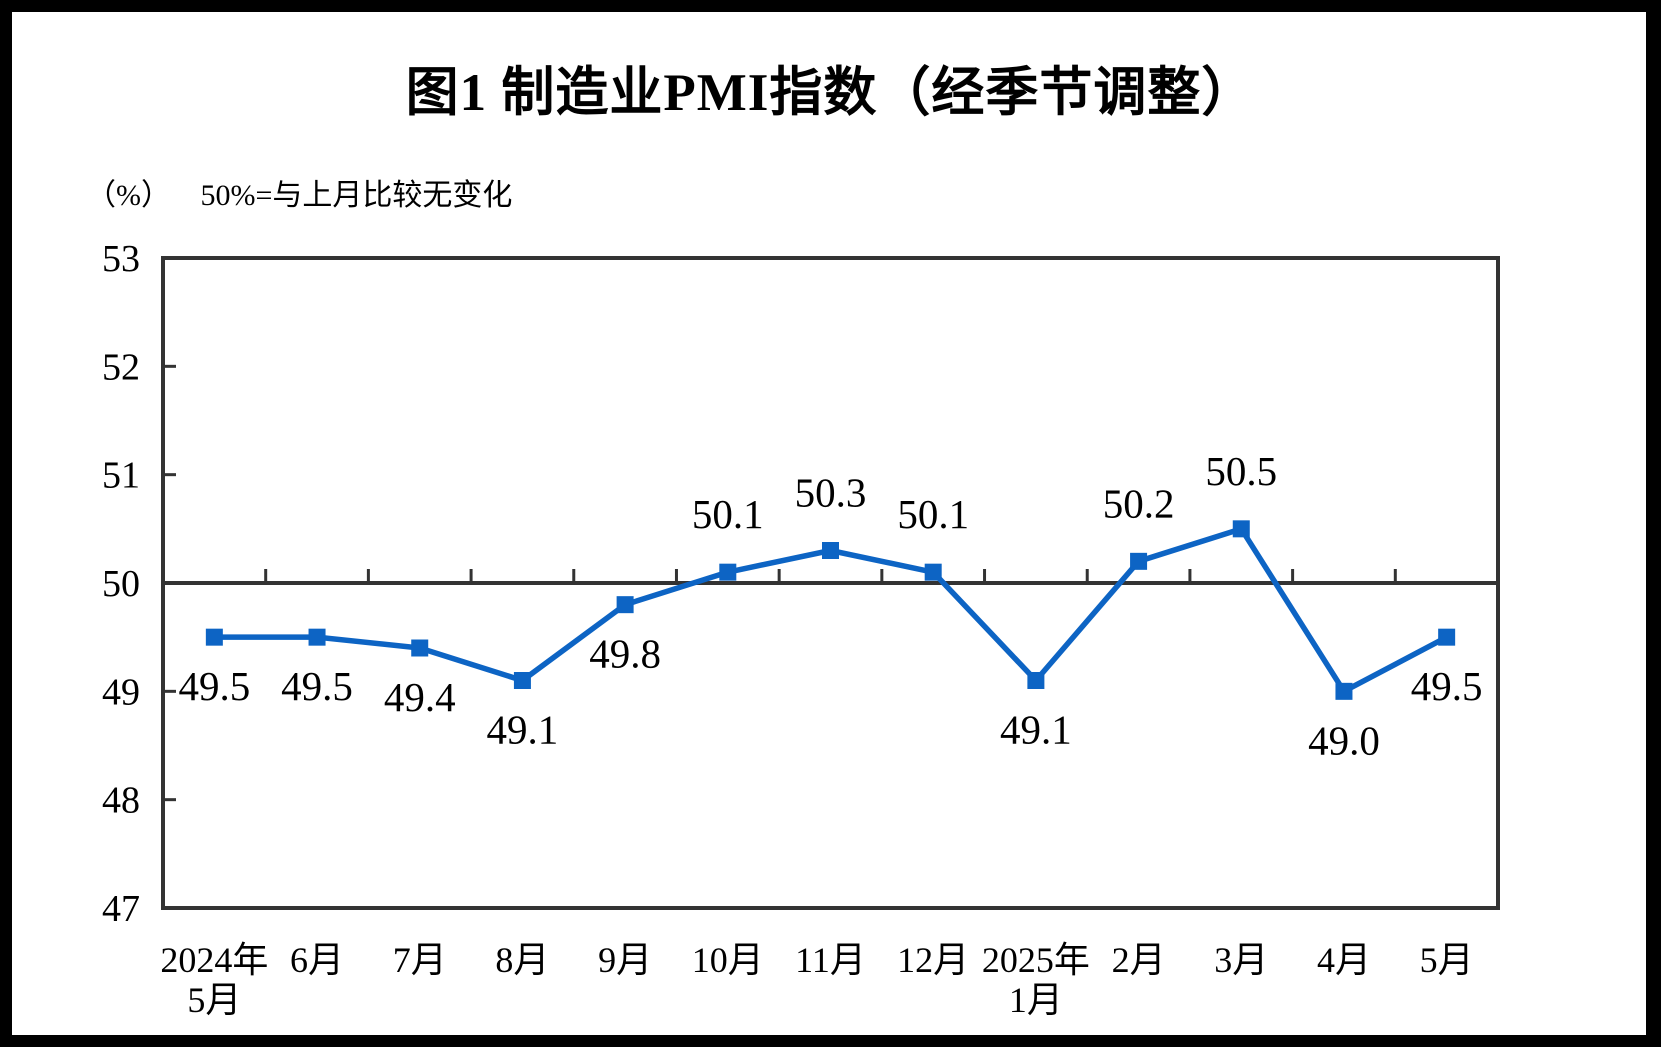 Image resolution: width=1661 pixels, height=1047 pixels. What do you see at coordinates (1036, 1000) in the screenshot?
I see `category-label: 1月` at bounding box center [1036, 1000].